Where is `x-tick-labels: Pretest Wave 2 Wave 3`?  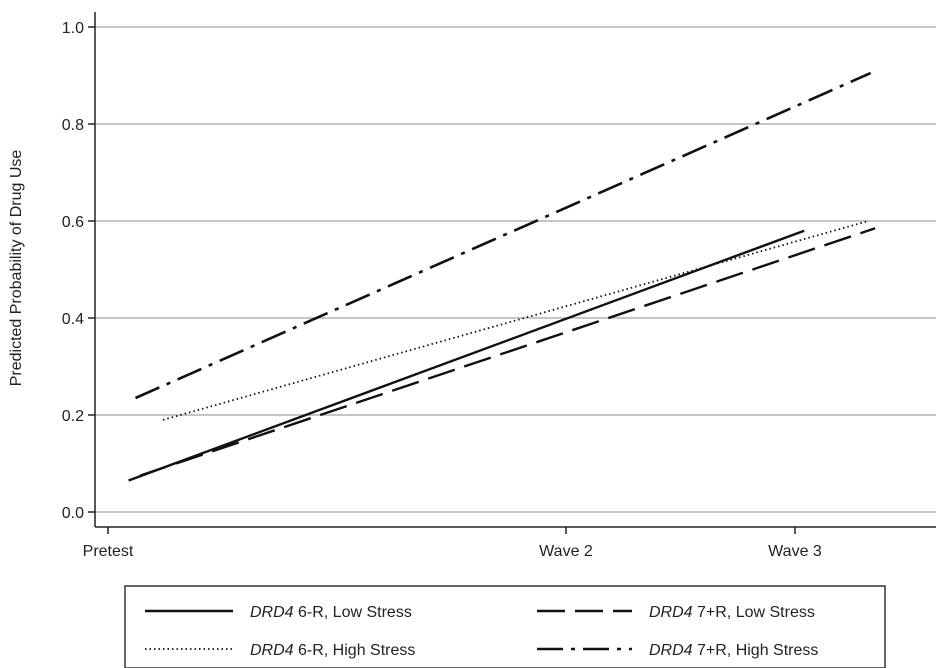
x-tick-labels: Pretest Wave 2 Wave 3 is located at coordinates (452, 543).